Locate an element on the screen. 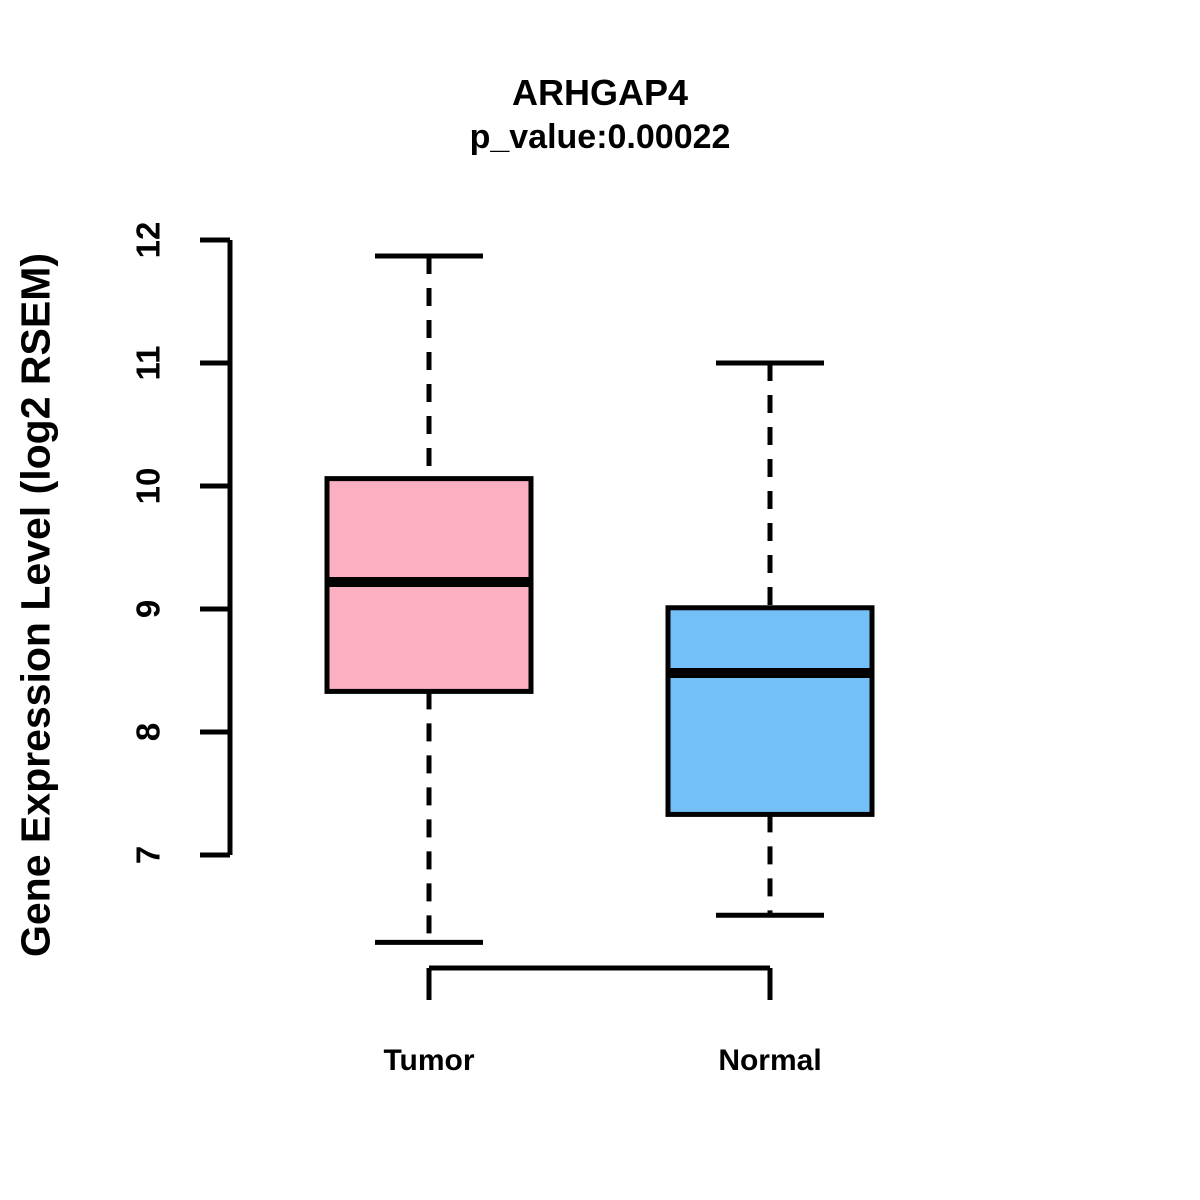 The image size is (1200, 1200). y-tick-label: 9 is located at coordinates (148, 609).